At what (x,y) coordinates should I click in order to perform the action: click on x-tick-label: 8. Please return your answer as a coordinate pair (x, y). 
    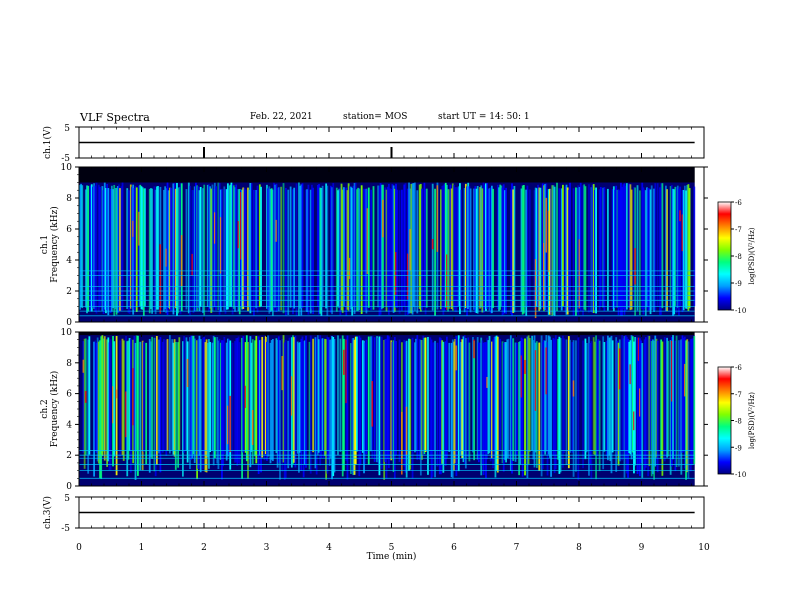
    Looking at the image, I should click on (579, 548).